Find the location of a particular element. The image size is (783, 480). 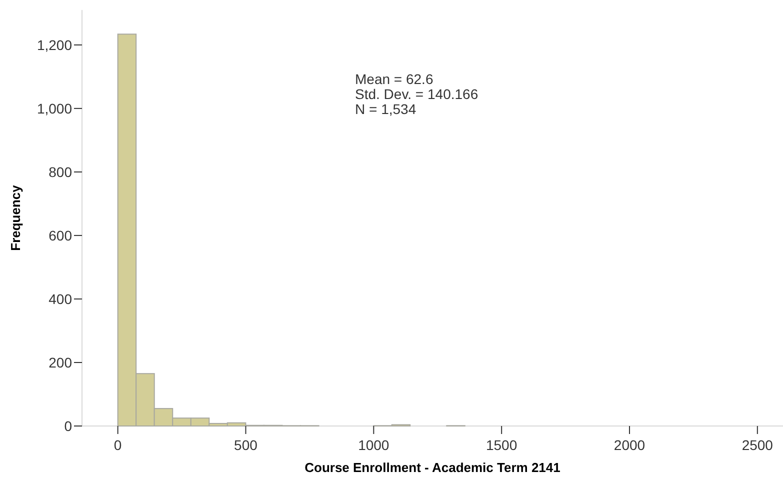

y-axis-title: Frequency is located at coordinates (15, 217).